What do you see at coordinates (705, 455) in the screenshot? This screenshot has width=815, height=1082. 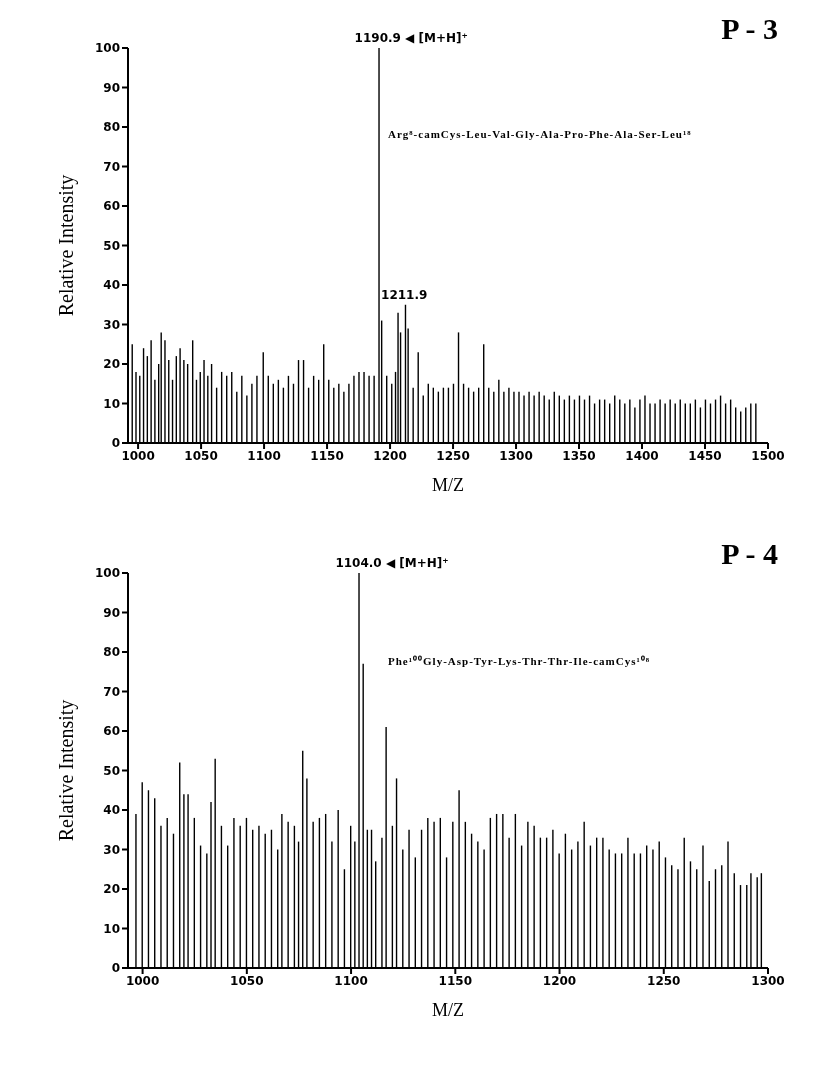 I see `x-tick-label: 1450` at bounding box center [705, 455].